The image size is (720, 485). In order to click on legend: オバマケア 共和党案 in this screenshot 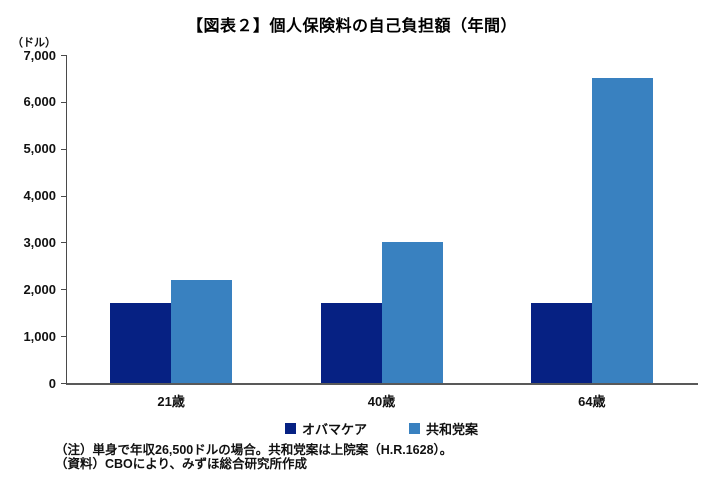, I will do `click(381, 428)`.